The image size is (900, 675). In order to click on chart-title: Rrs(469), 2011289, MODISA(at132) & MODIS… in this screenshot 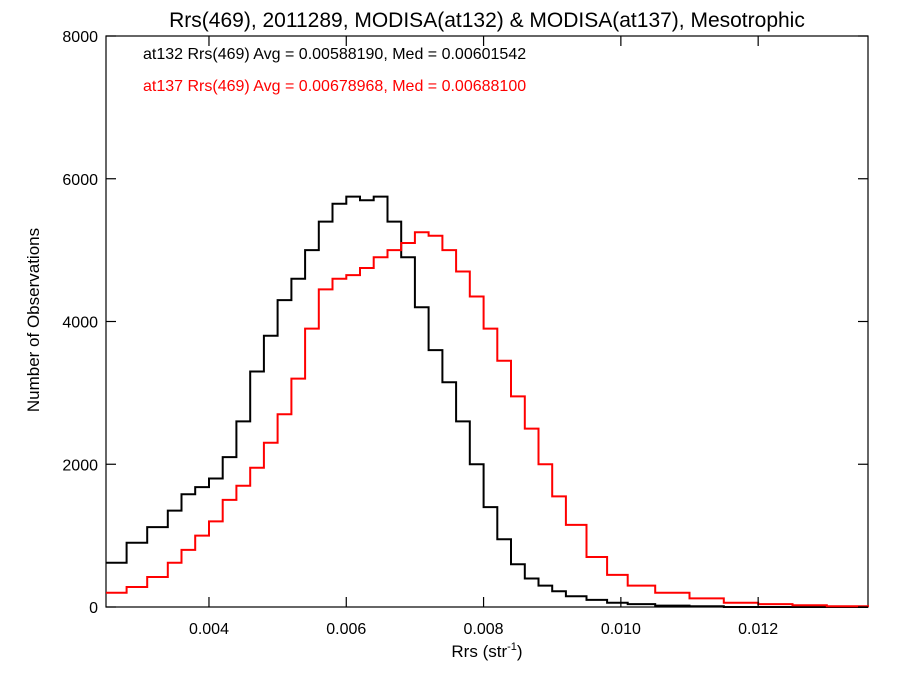, I will do `click(487, 20)`.